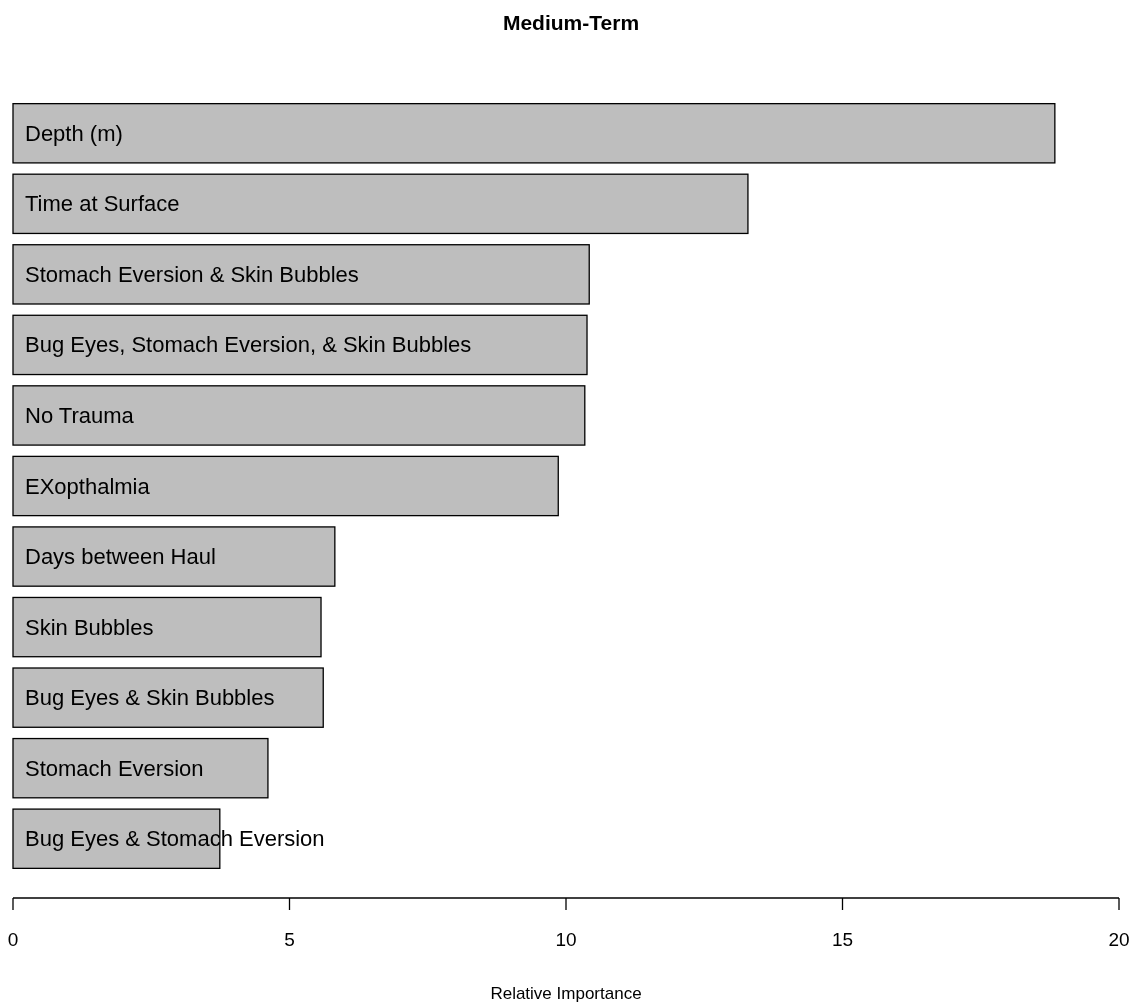  Describe the element at coordinates (842, 939) in the screenshot. I see `x-tick-label: 15` at that location.